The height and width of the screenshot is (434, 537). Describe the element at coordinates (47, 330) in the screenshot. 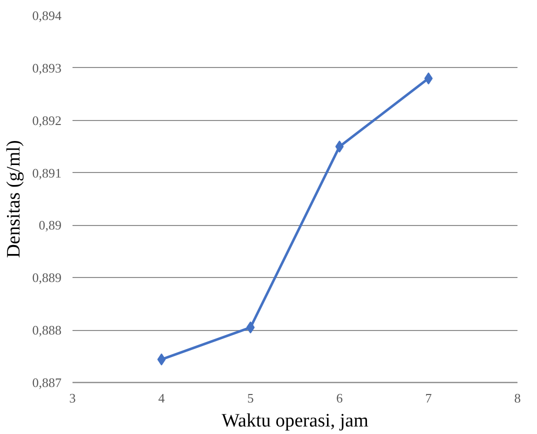

I see `y-tick-label: 0,888` at that location.